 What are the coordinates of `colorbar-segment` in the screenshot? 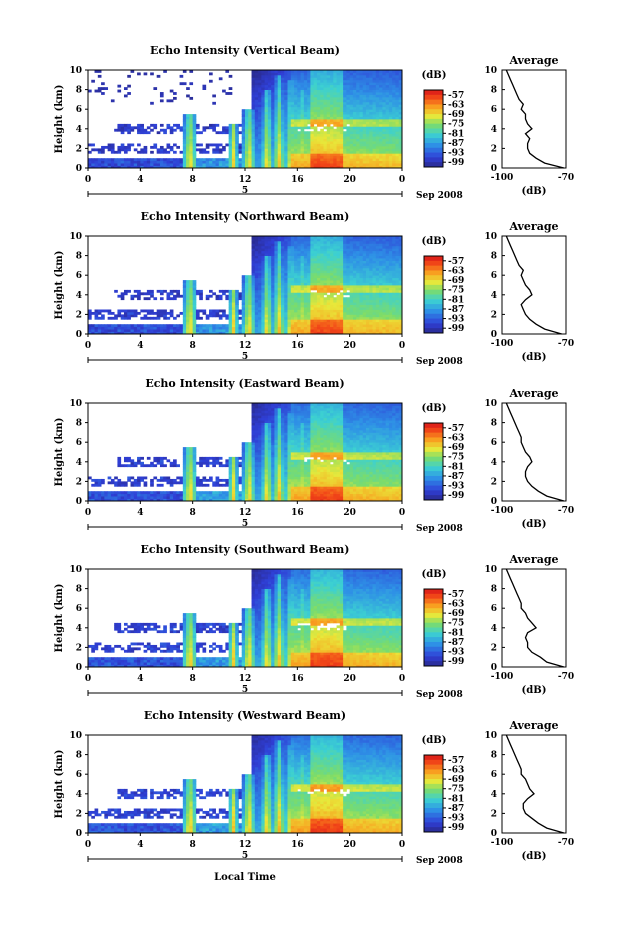 It's located at (433, 131).